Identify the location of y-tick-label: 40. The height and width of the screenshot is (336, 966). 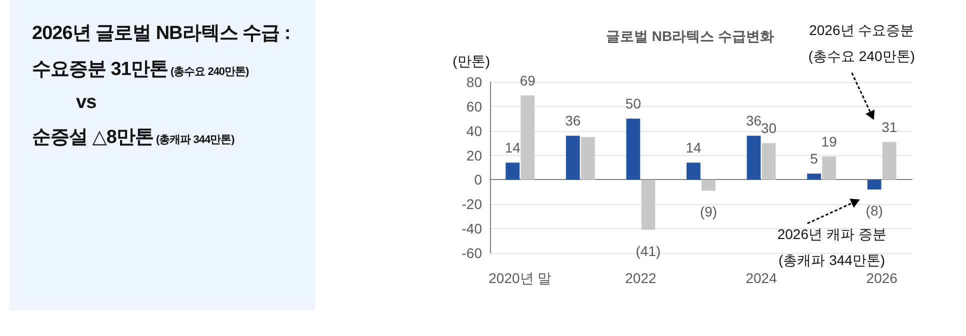
(474, 130).